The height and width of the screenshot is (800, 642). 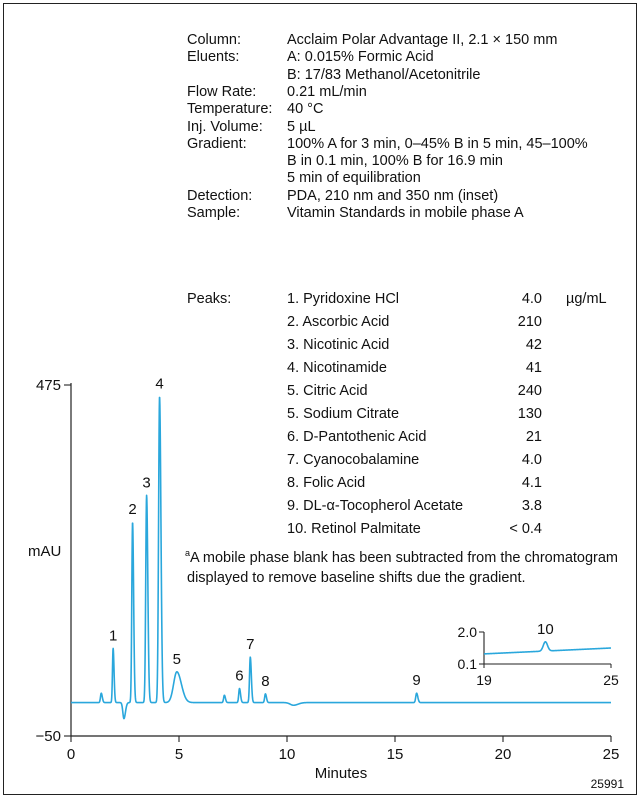 What do you see at coordinates (468, 664) in the screenshot?
I see `inset-y-tick-label: 0.1` at bounding box center [468, 664].